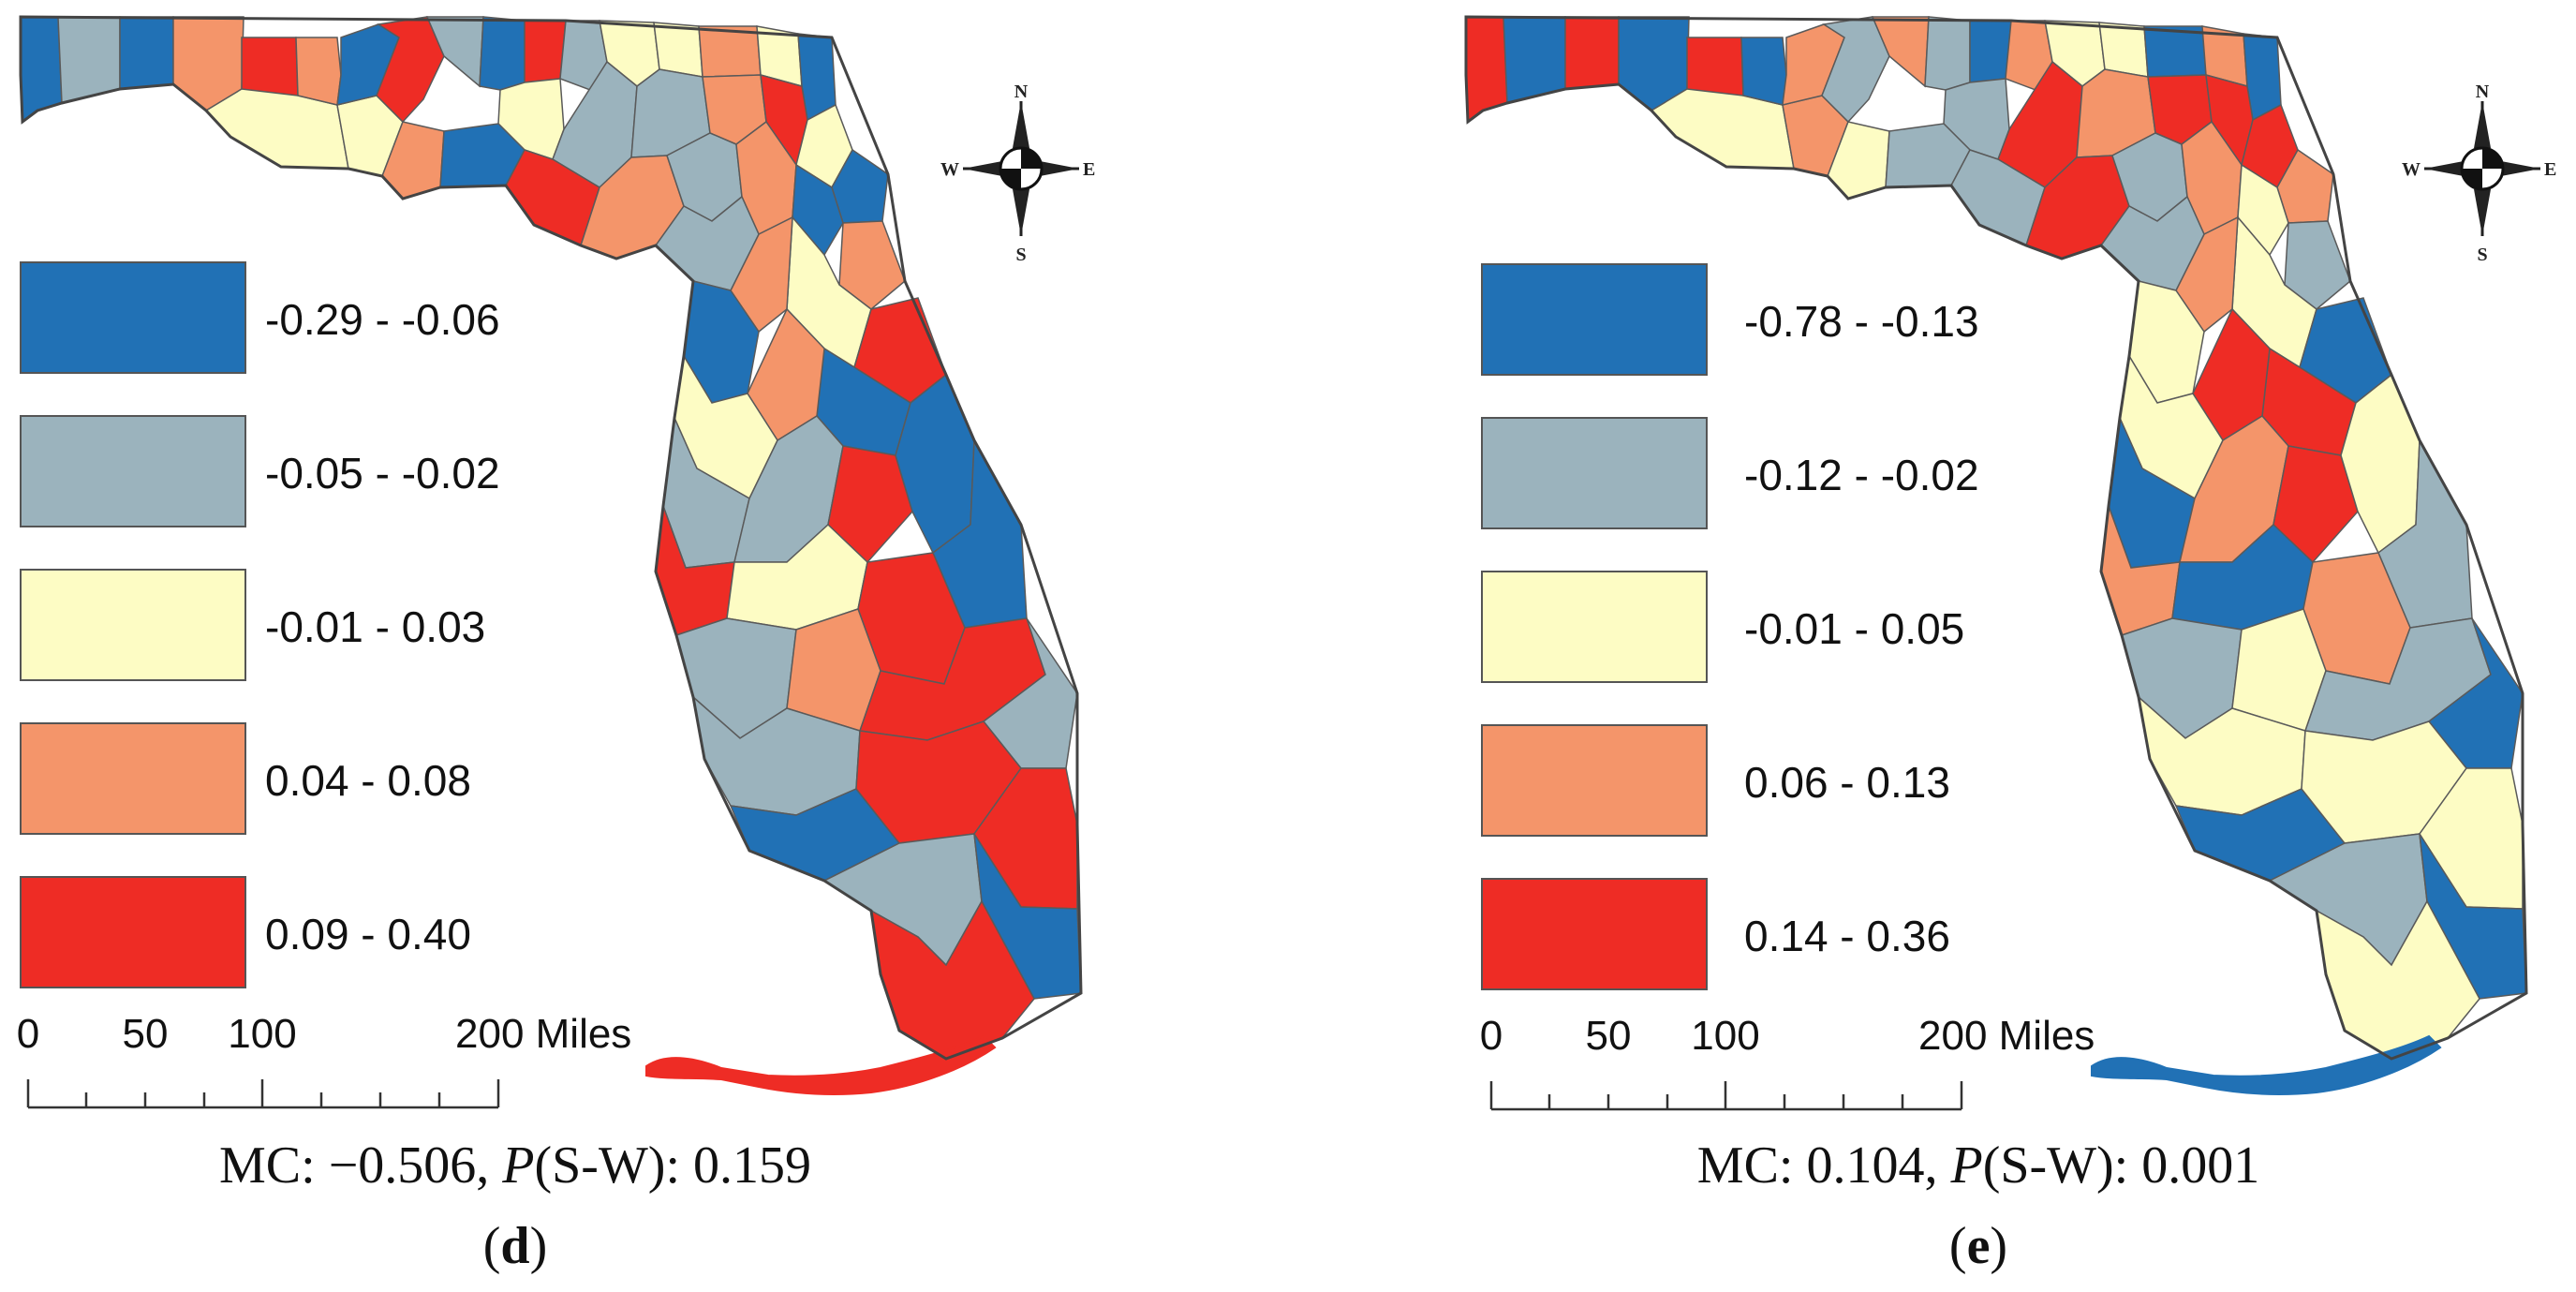  Describe the element at coordinates (402, 1165) in the screenshot. I see `mc-value: −0.506` at that location.